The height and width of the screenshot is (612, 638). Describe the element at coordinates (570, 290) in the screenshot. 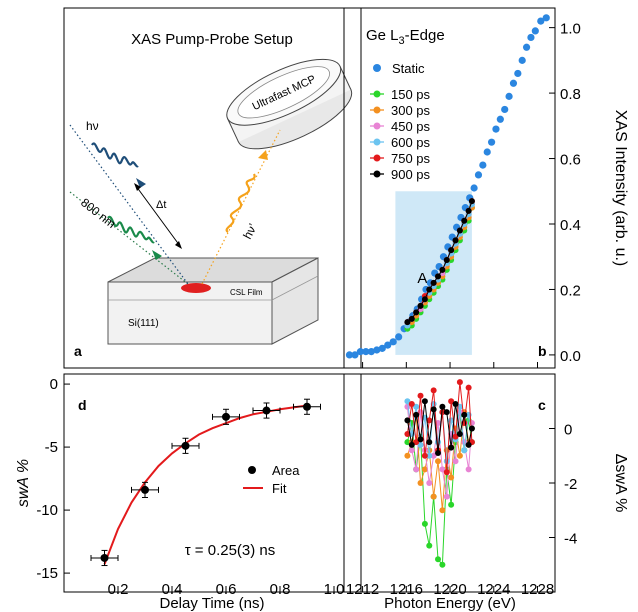

I see `y-tick-label-1: 0.2` at that location.